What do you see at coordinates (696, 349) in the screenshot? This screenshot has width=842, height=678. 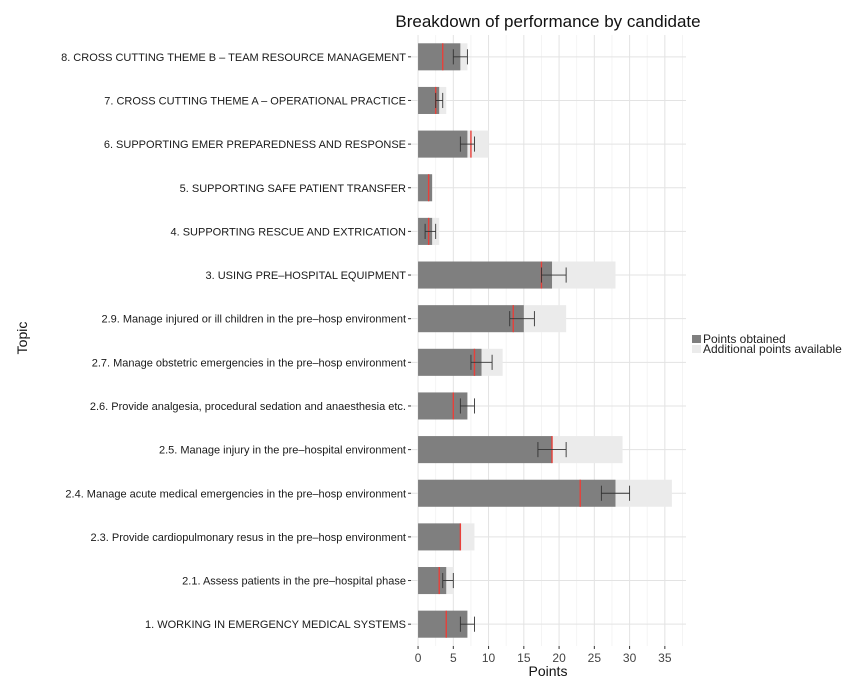 I see `legend-key-available` at bounding box center [696, 349].